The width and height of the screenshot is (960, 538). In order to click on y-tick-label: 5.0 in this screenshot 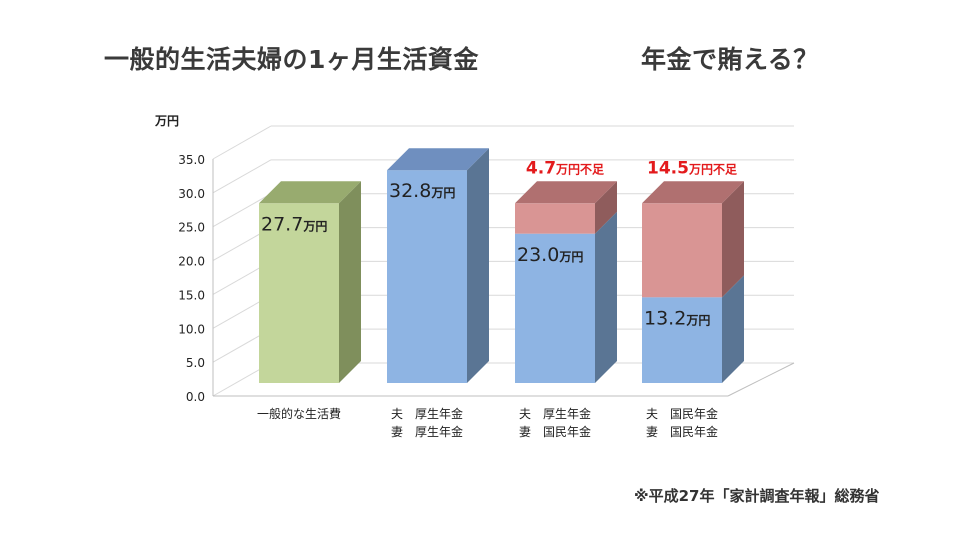, I will do `click(195, 363)`.